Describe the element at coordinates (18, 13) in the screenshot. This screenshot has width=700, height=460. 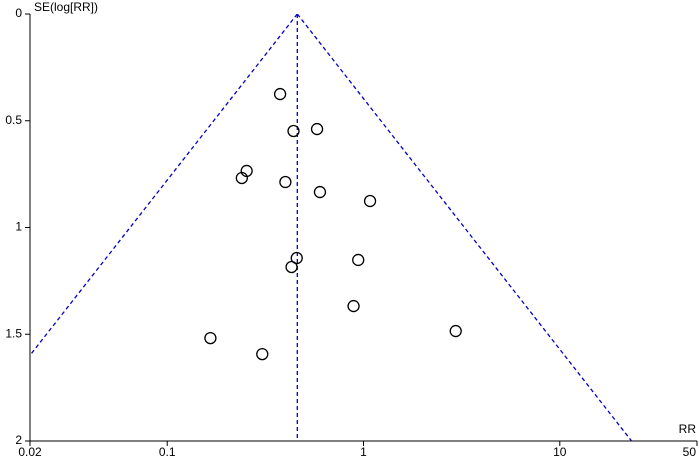
I see `y-tick-label: 0` at that location.